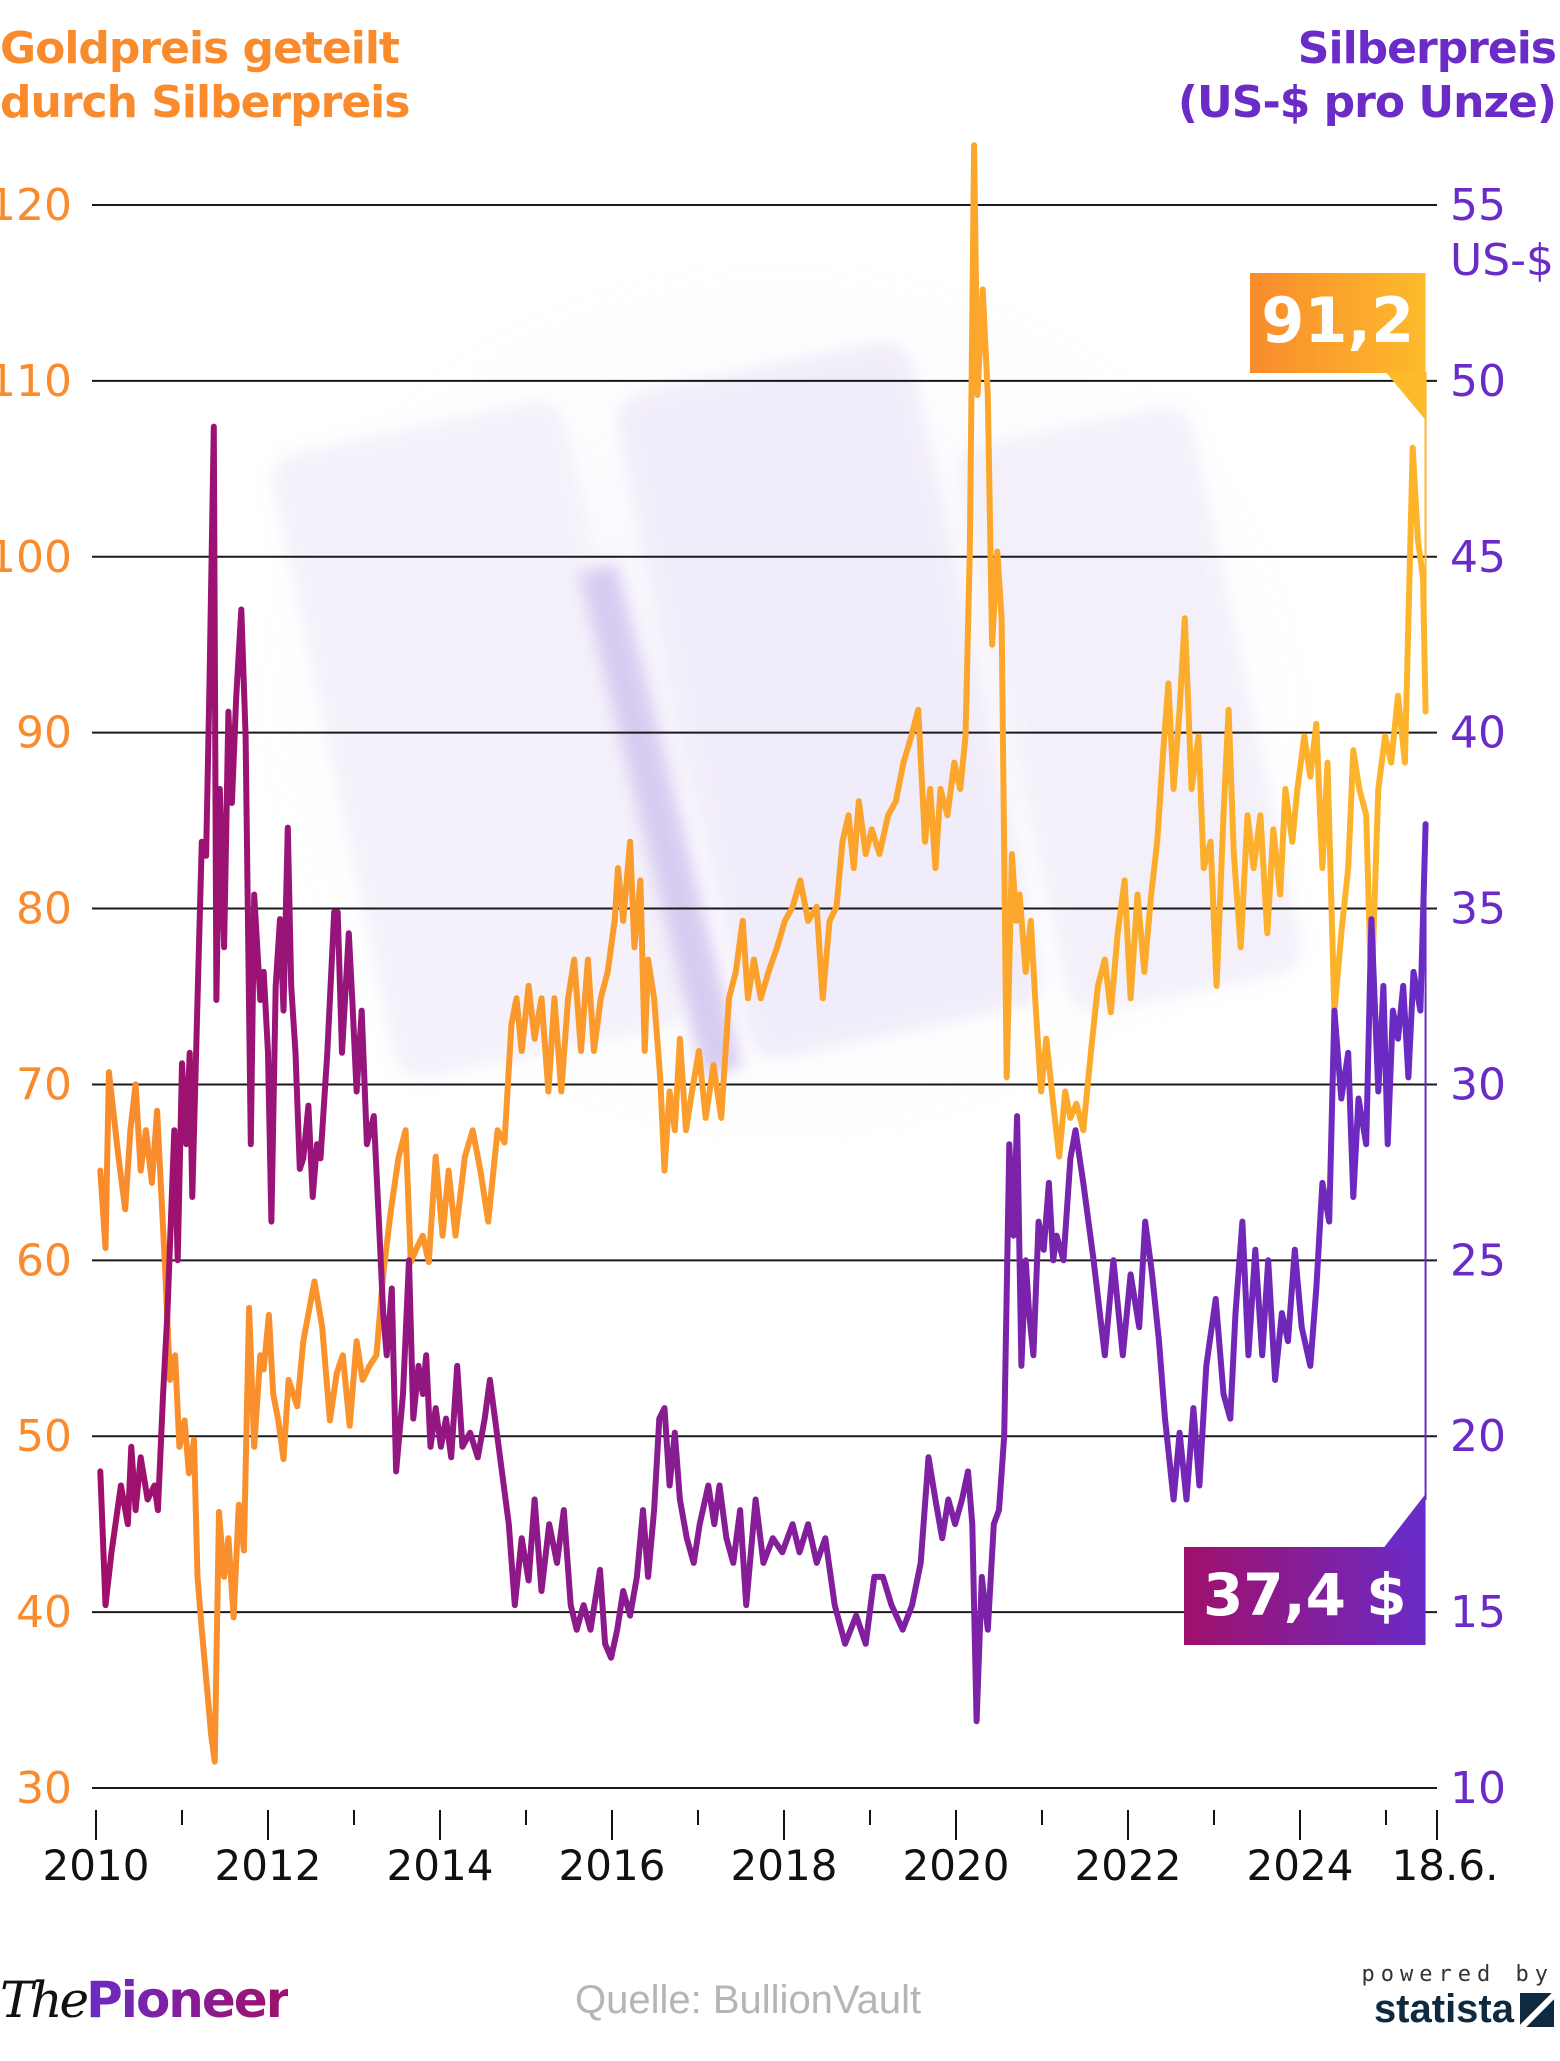 This screenshot has height=2061, width=1560. What do you see at coordinates (1404, 1521) in the screenshot?
I see `silver-badge-pointer` at bounding box center [1404, 1521].